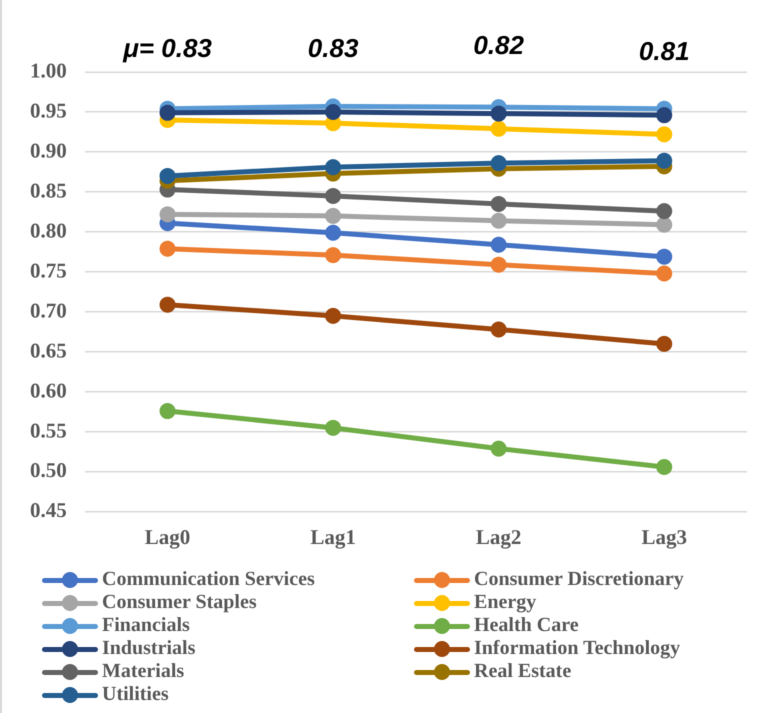 The height and width of the screenshot is (713, 757). Describe the element at coordinates (48, 230) in the screenshot. I see `y-tick-label: 0.80` at that location.